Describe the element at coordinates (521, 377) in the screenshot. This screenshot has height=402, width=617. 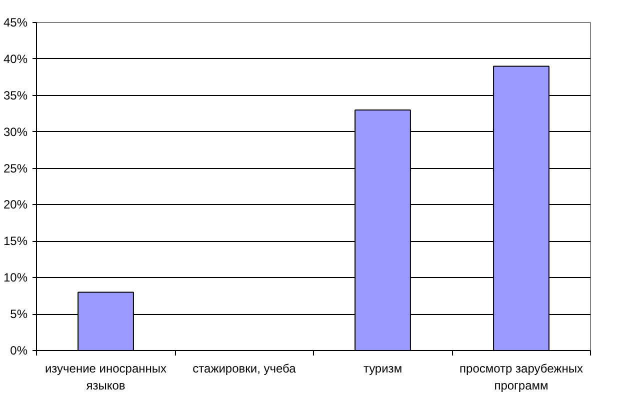
I see `x-tick-label: просмотр зарубежных программ` at that location.